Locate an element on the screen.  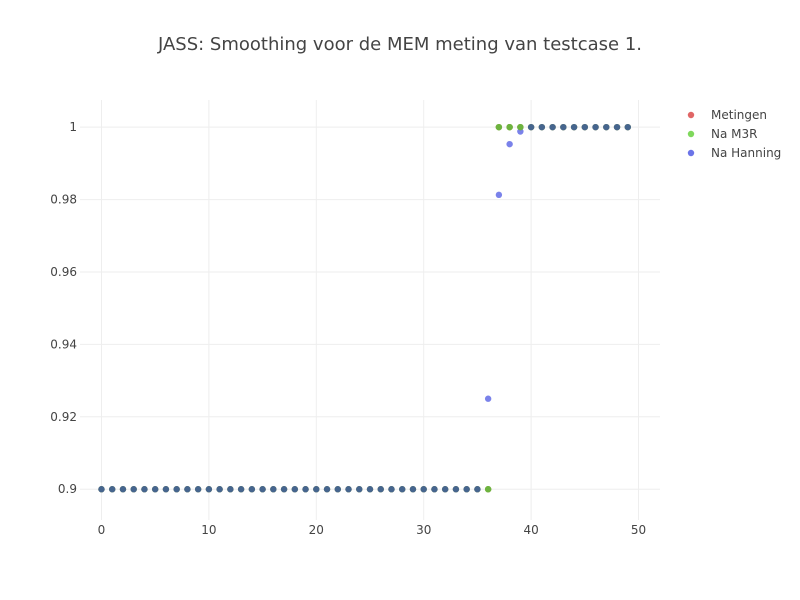
x-tick-label: 30 is located at coordinates (423, 530).